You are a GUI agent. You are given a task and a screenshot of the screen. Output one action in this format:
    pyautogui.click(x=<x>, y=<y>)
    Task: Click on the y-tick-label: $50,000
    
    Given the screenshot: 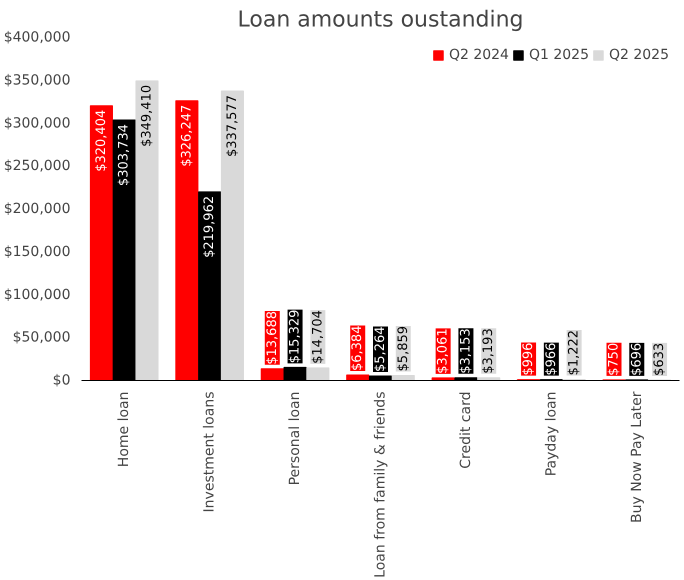 What is the action you would take?
    pyautogui.click(x=41, y=338)
    